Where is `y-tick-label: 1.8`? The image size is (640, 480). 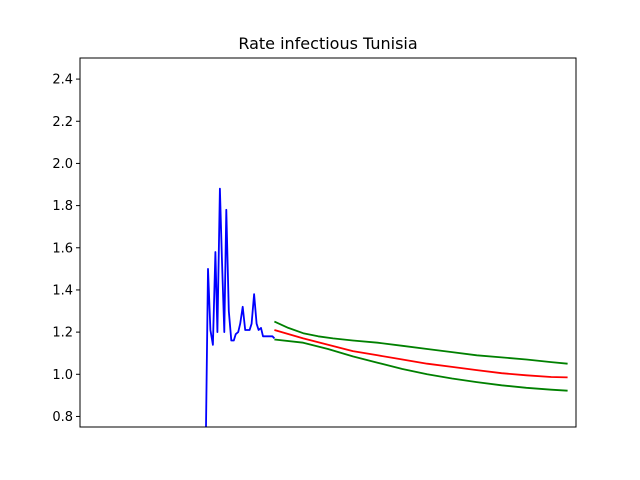
y-tick-label: 1.8 is located at coordinates (62, 206).